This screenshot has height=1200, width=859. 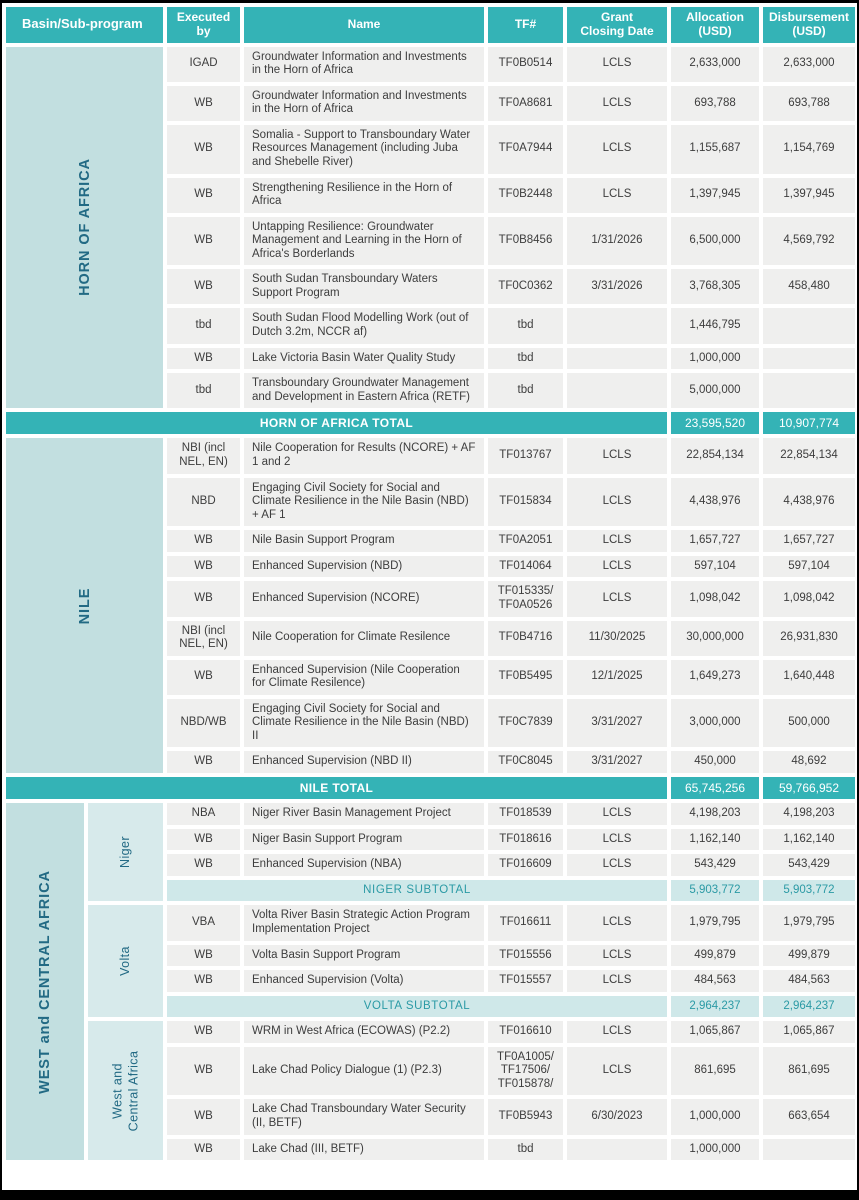 What do you see at coordinates (525, 923) in the screenshot?
I see `tf-number-cell: TF016611` at bounding box center [525, 923].